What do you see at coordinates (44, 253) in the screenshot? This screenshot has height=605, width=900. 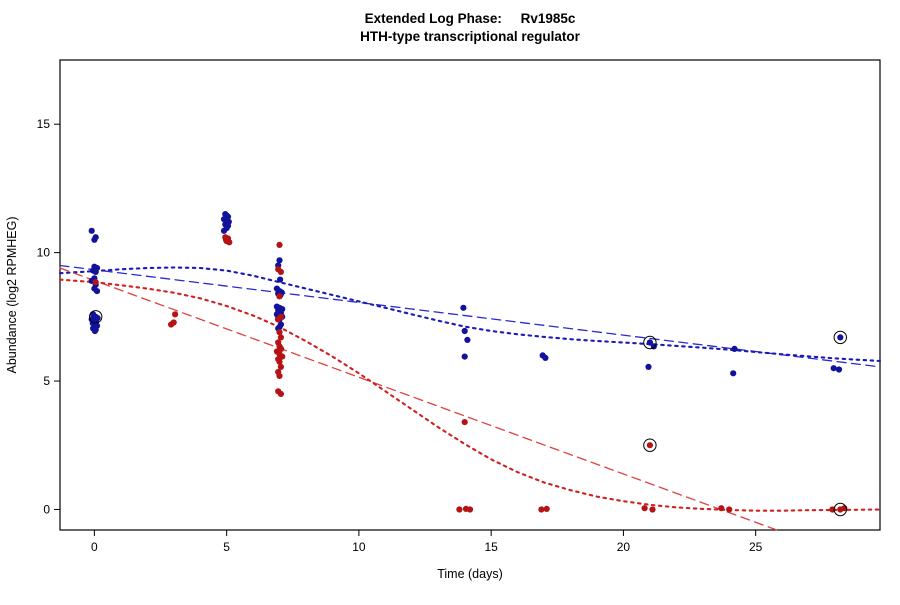 I see `y-tick-label: 10` at bounding box center [44, 253].